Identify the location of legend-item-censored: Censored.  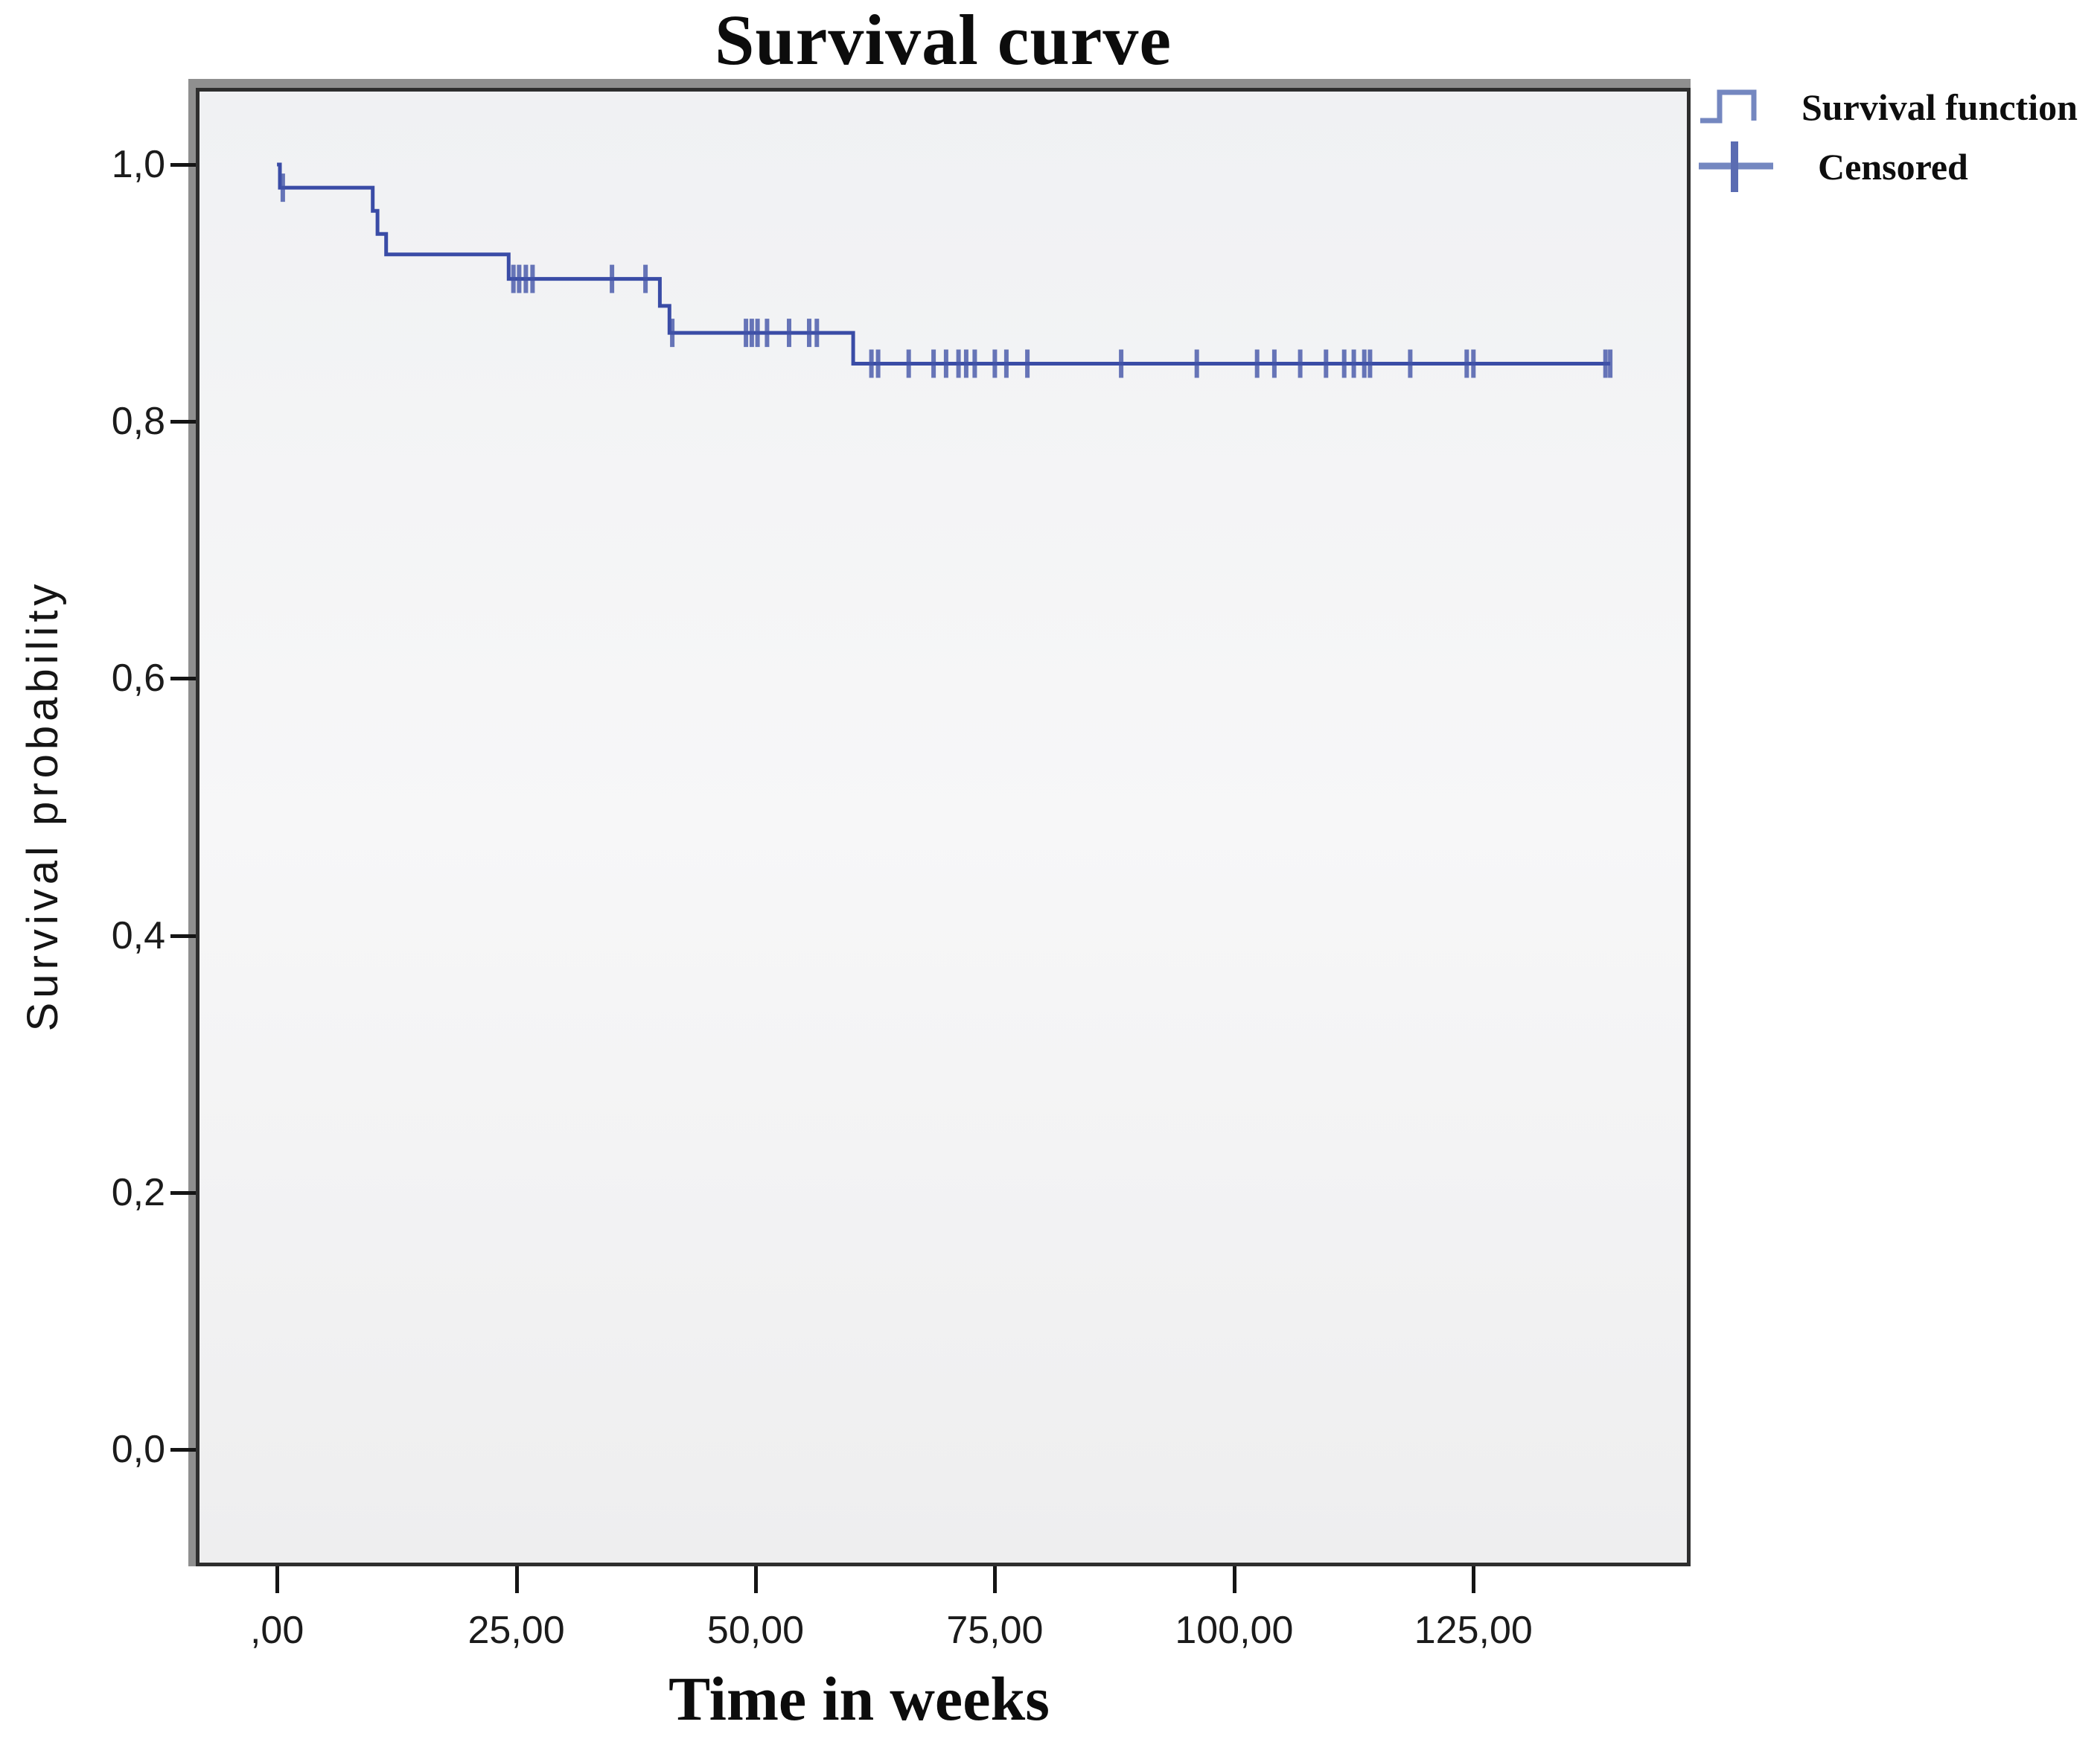
(1887, 167).